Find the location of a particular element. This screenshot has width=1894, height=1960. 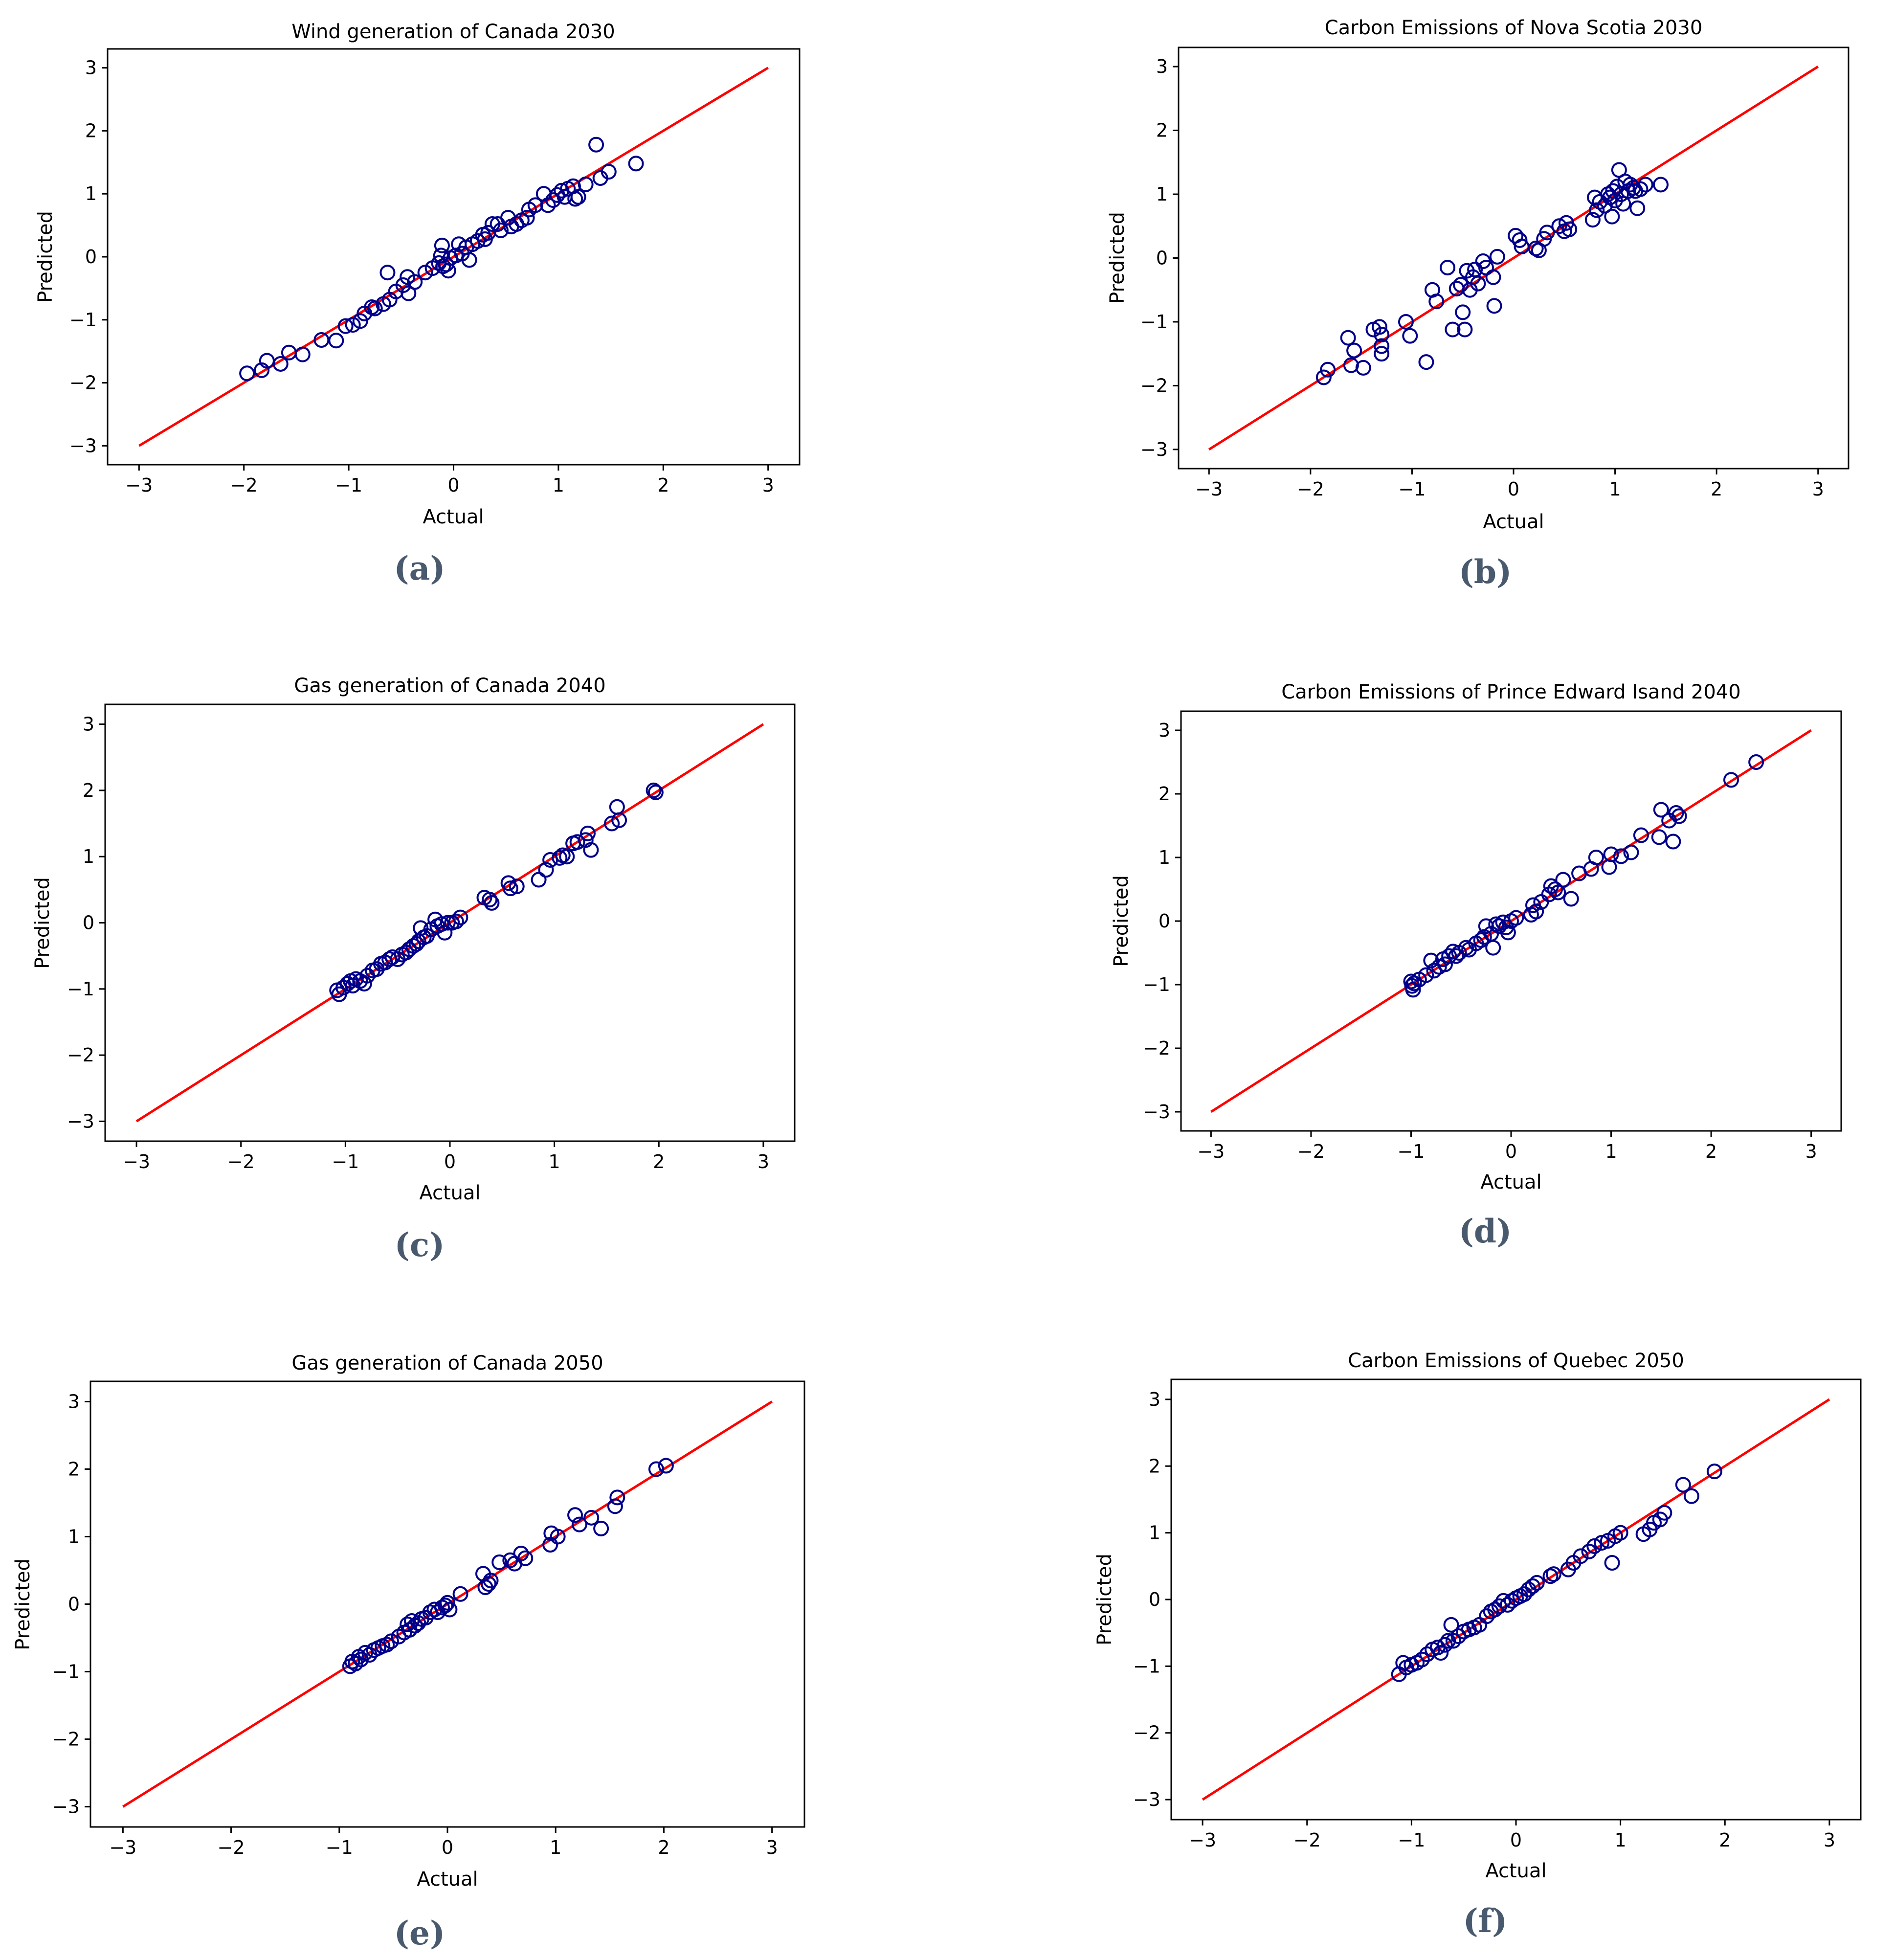

x-axis-label: Actual is located at coordinates (449, 1193).